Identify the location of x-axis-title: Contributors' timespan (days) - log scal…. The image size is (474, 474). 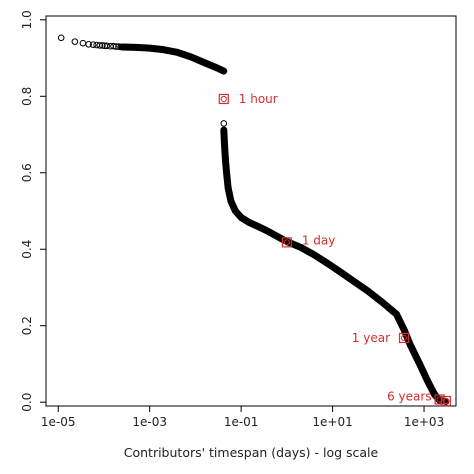
(251, 452).